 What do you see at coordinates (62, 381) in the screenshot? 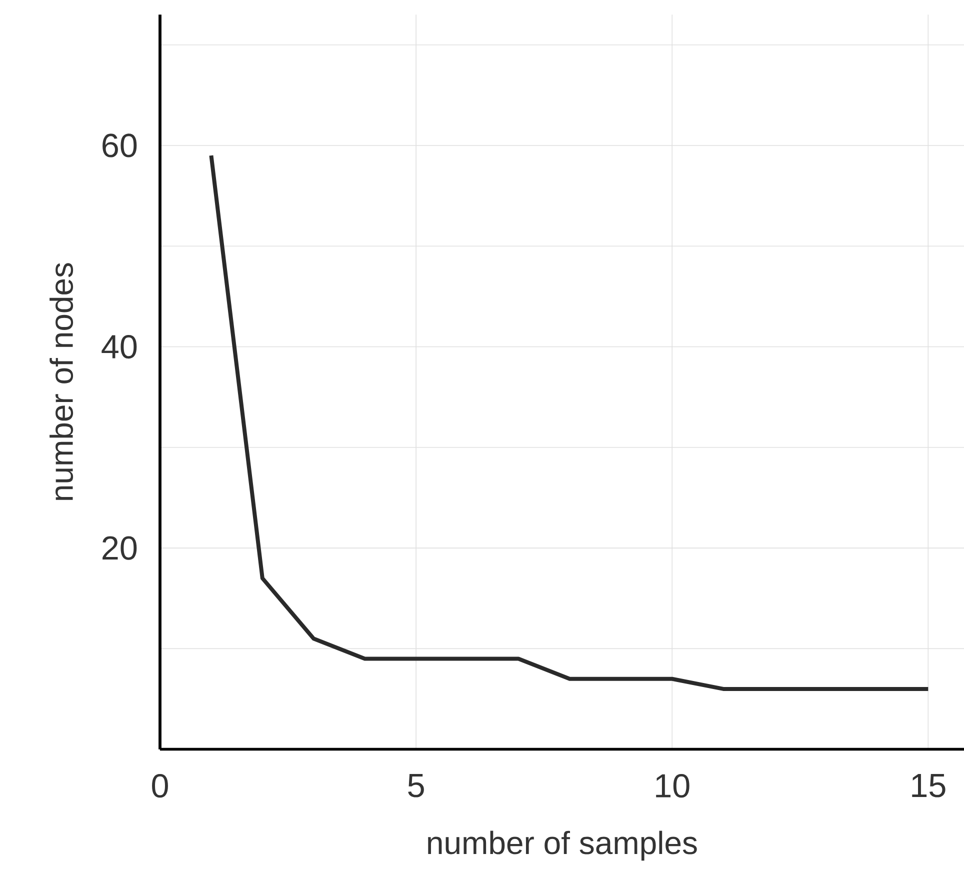
I see `y-axis-title: number of nodes` at bounding box center [62, 381].